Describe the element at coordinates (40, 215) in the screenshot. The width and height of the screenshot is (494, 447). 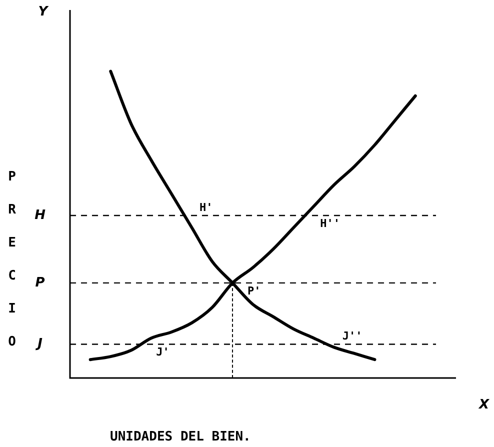
I see `ref-line-label: H` at that location.